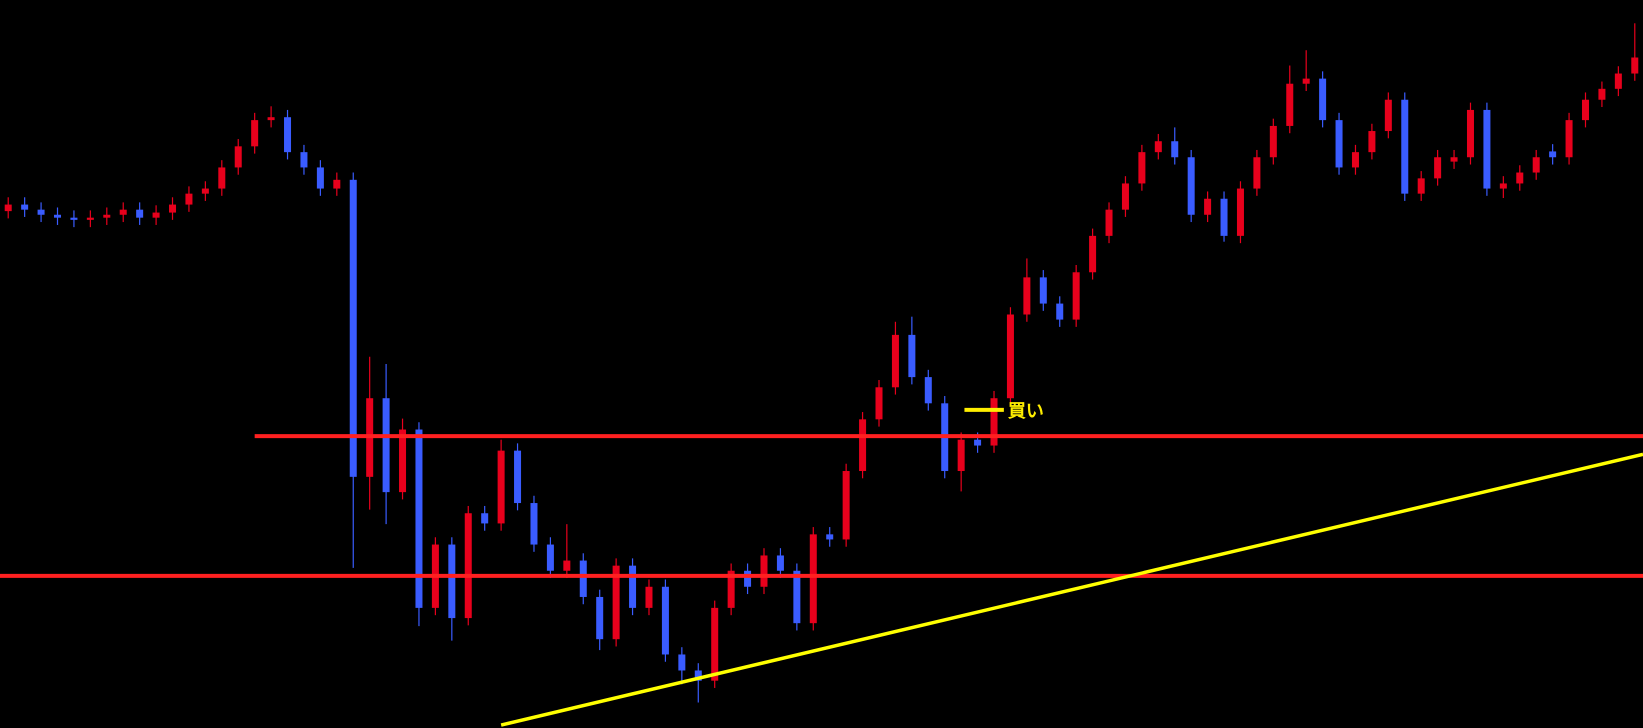  I want to click on annotation-label: 買い, so click(1026, 411).